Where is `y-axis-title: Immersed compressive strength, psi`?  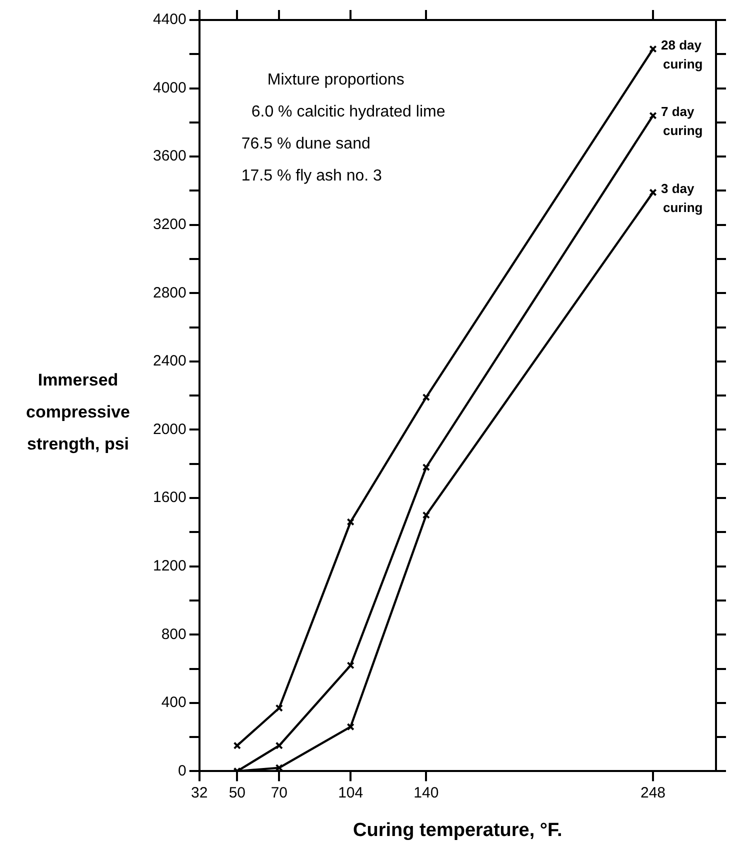 y-axis-title: Immersed compressive strength, psi is located at coordinates (78, 412).